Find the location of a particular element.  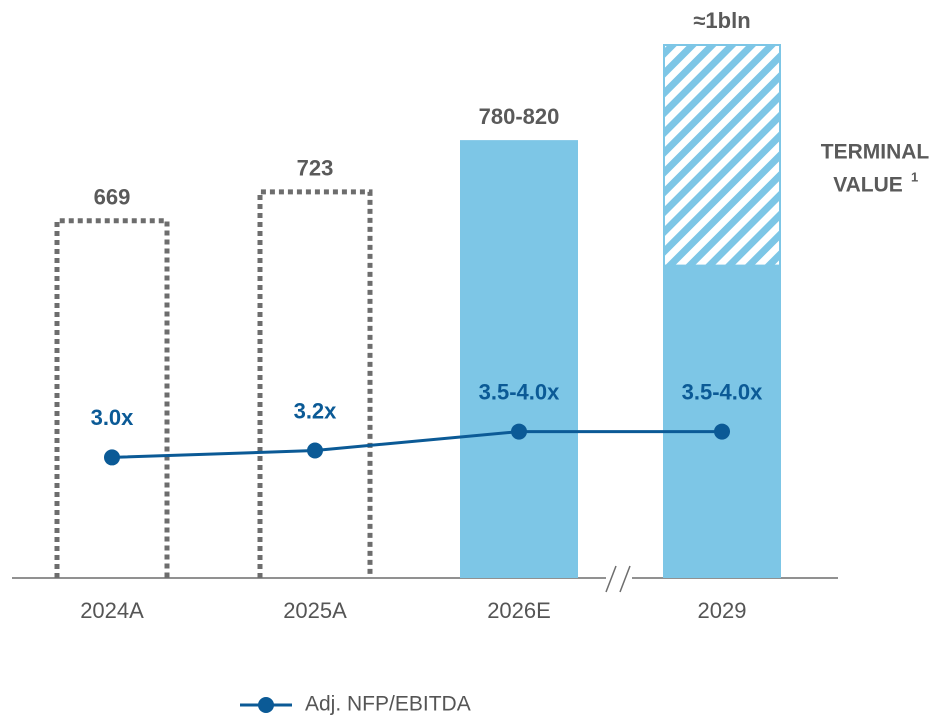

line-value-label: 3.0x is located at coordinates (113, 417).